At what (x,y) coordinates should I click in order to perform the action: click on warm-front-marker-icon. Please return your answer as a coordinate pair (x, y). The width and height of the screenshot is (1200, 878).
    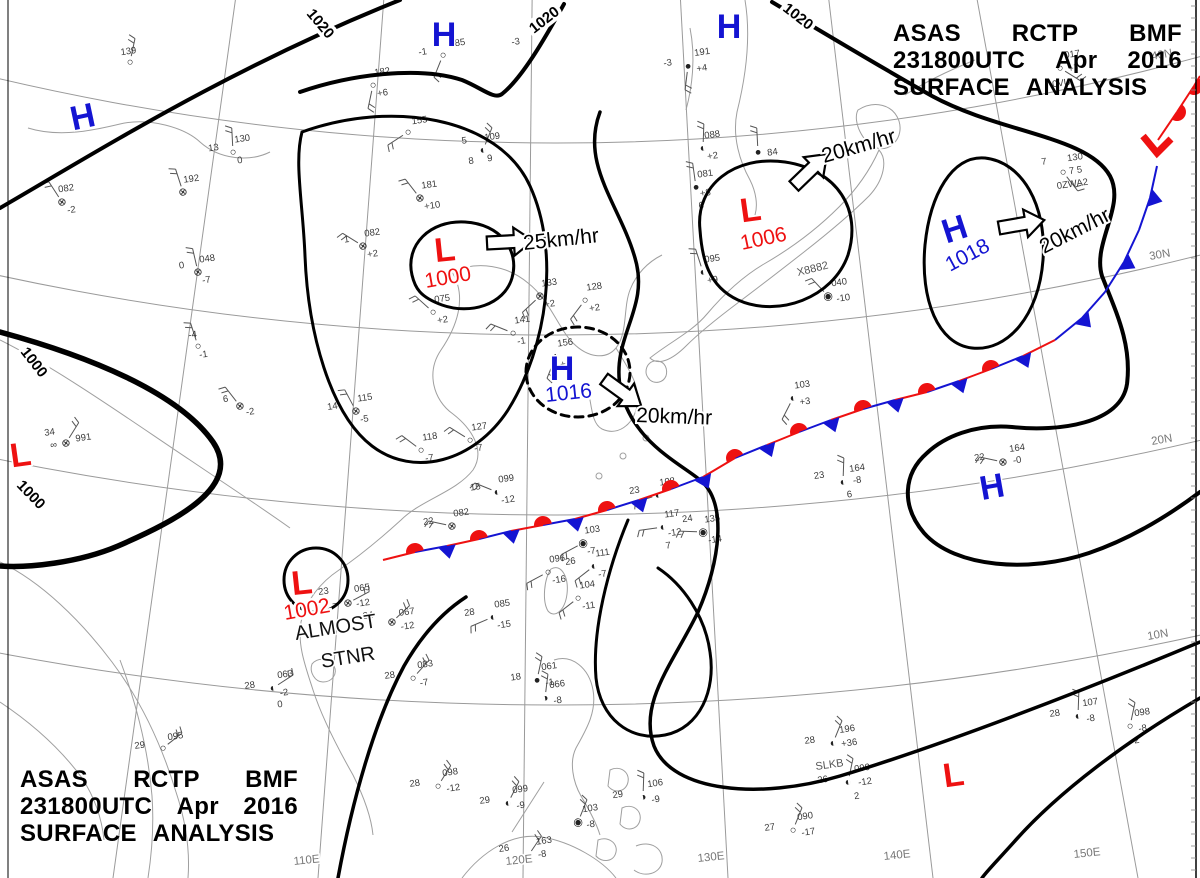
    Looking at the image, I should click on (1179, 112).